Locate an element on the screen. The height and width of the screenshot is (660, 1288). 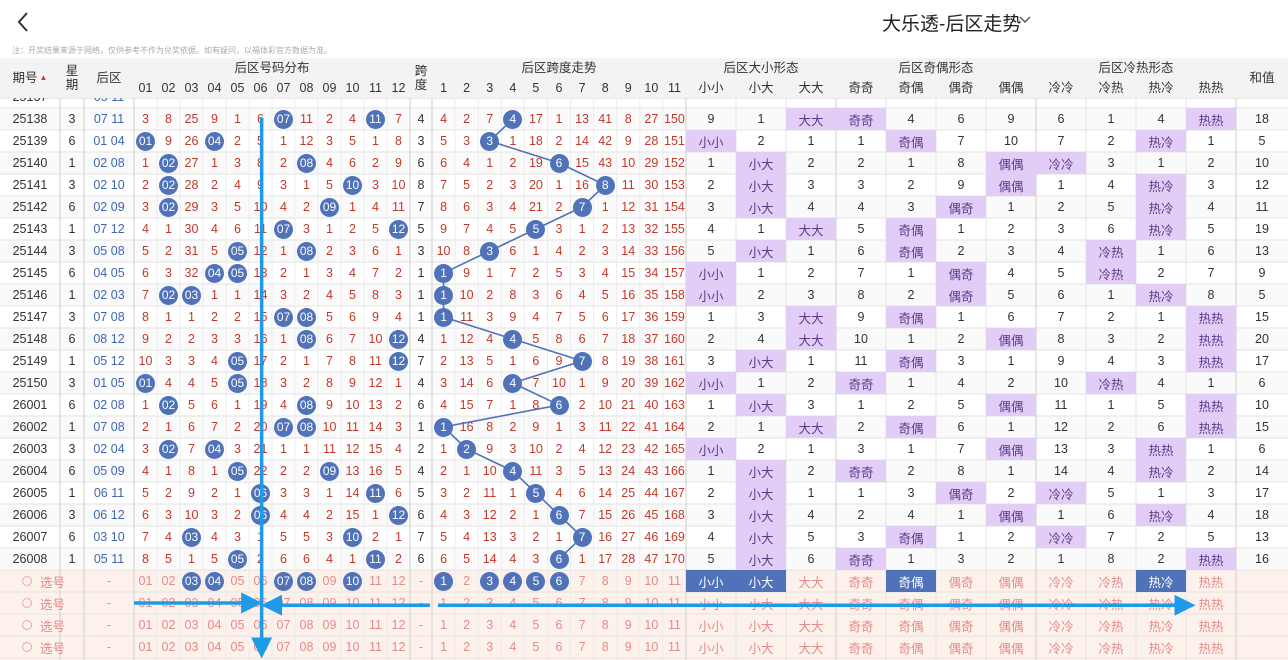
chevron-down-icon is located at coordinates (1025, 20).